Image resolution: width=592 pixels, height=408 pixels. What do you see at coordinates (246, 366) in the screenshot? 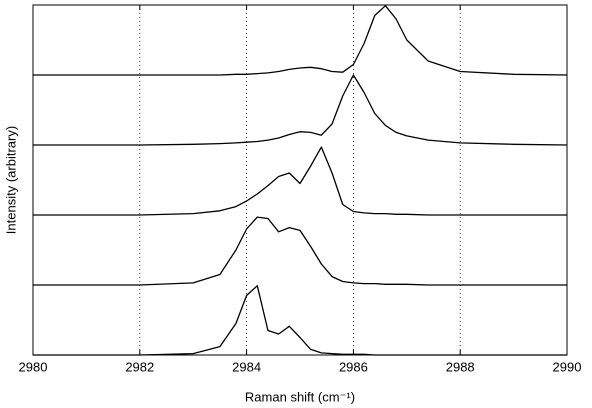
I see `x-tick-label: 2984` at bounding box center [246, 366].